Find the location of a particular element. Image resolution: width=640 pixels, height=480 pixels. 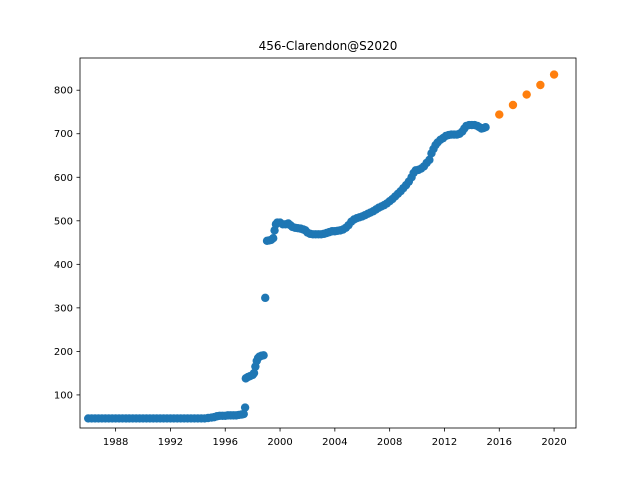

y-axis-ticks: 100 200 300 400 500 600 700 800 is located at coordinates (67, 243).